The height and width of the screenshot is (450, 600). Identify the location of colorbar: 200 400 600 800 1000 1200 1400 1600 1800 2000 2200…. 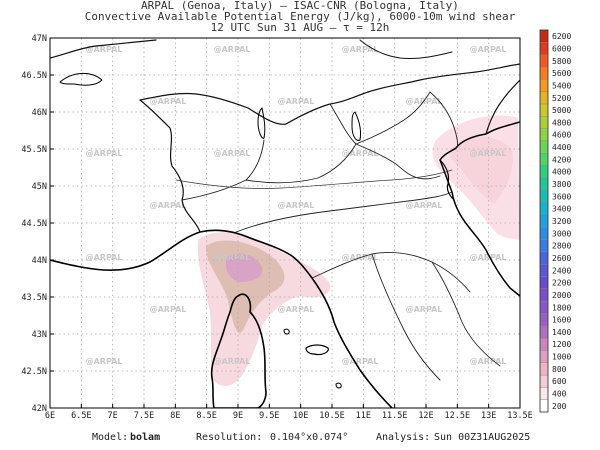
(555, 221).